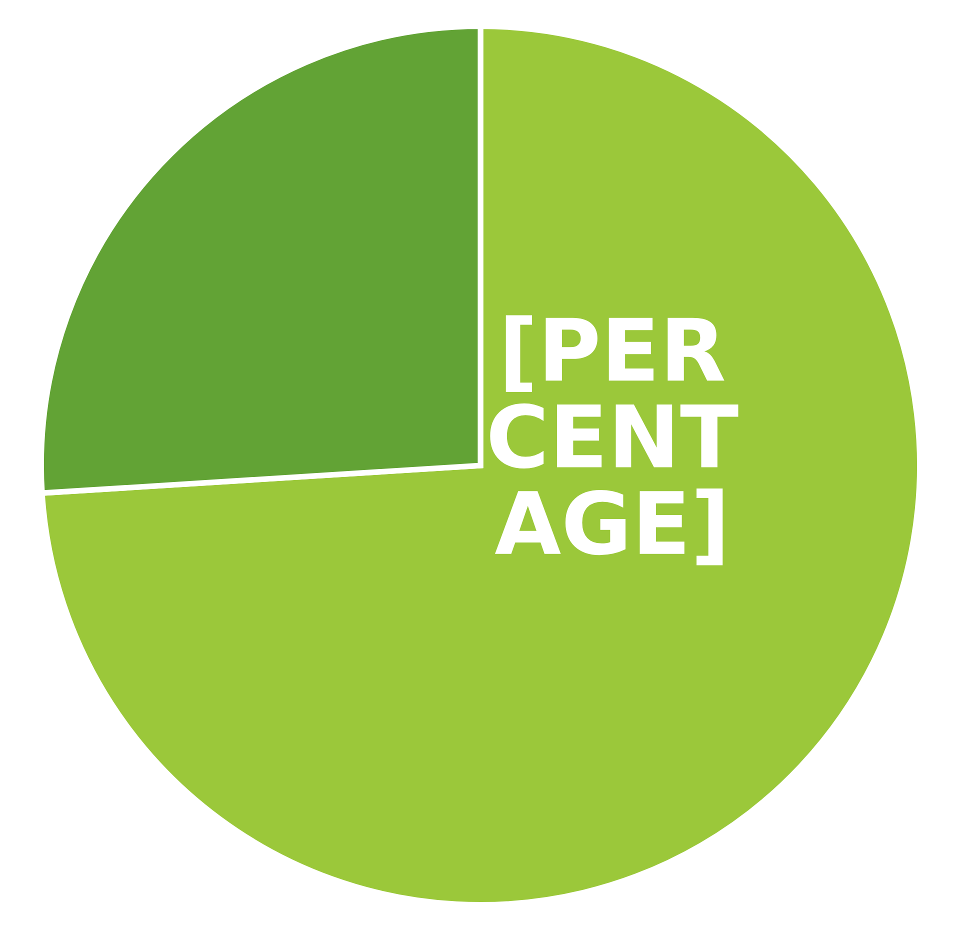 This screenshot has height=931, width=961. Describe the element at coordinates (614, 440) in the screenshot. I see `data-label: [PER CENT AGE]` at that location.